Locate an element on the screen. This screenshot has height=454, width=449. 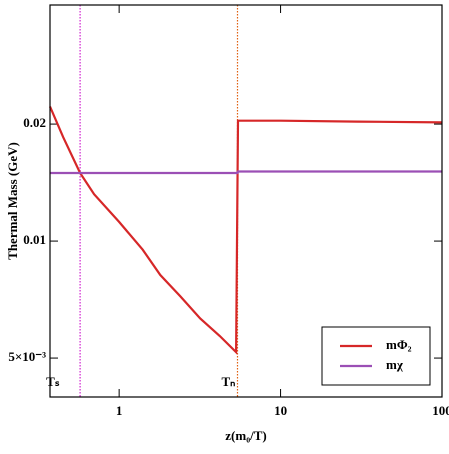
x-tick-label: 100 is located at coordinates (440, 410).